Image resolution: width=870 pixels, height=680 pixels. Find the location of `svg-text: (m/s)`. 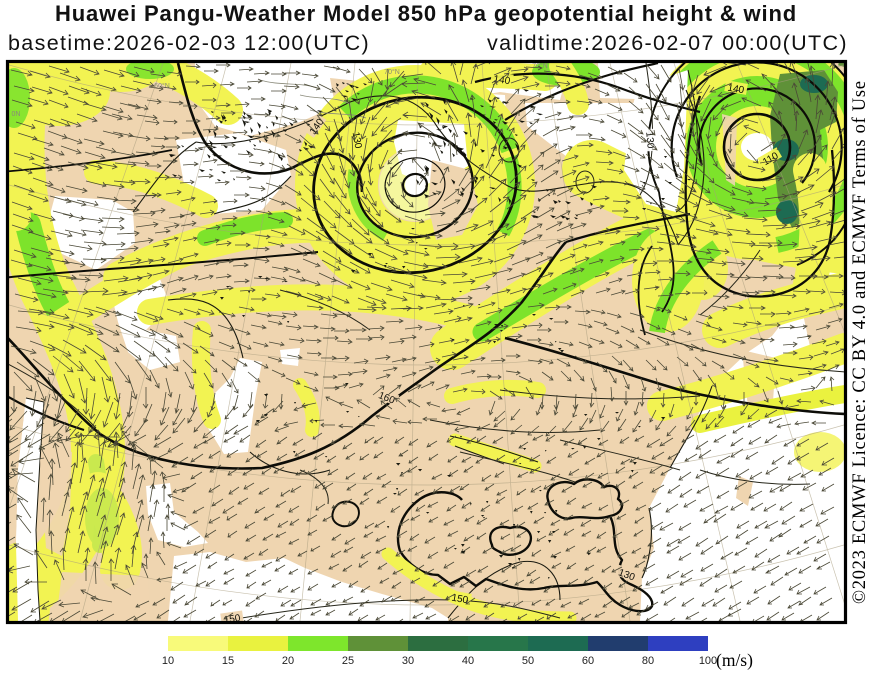

svg-text: (m/s) is located at coordinates (734, 660).